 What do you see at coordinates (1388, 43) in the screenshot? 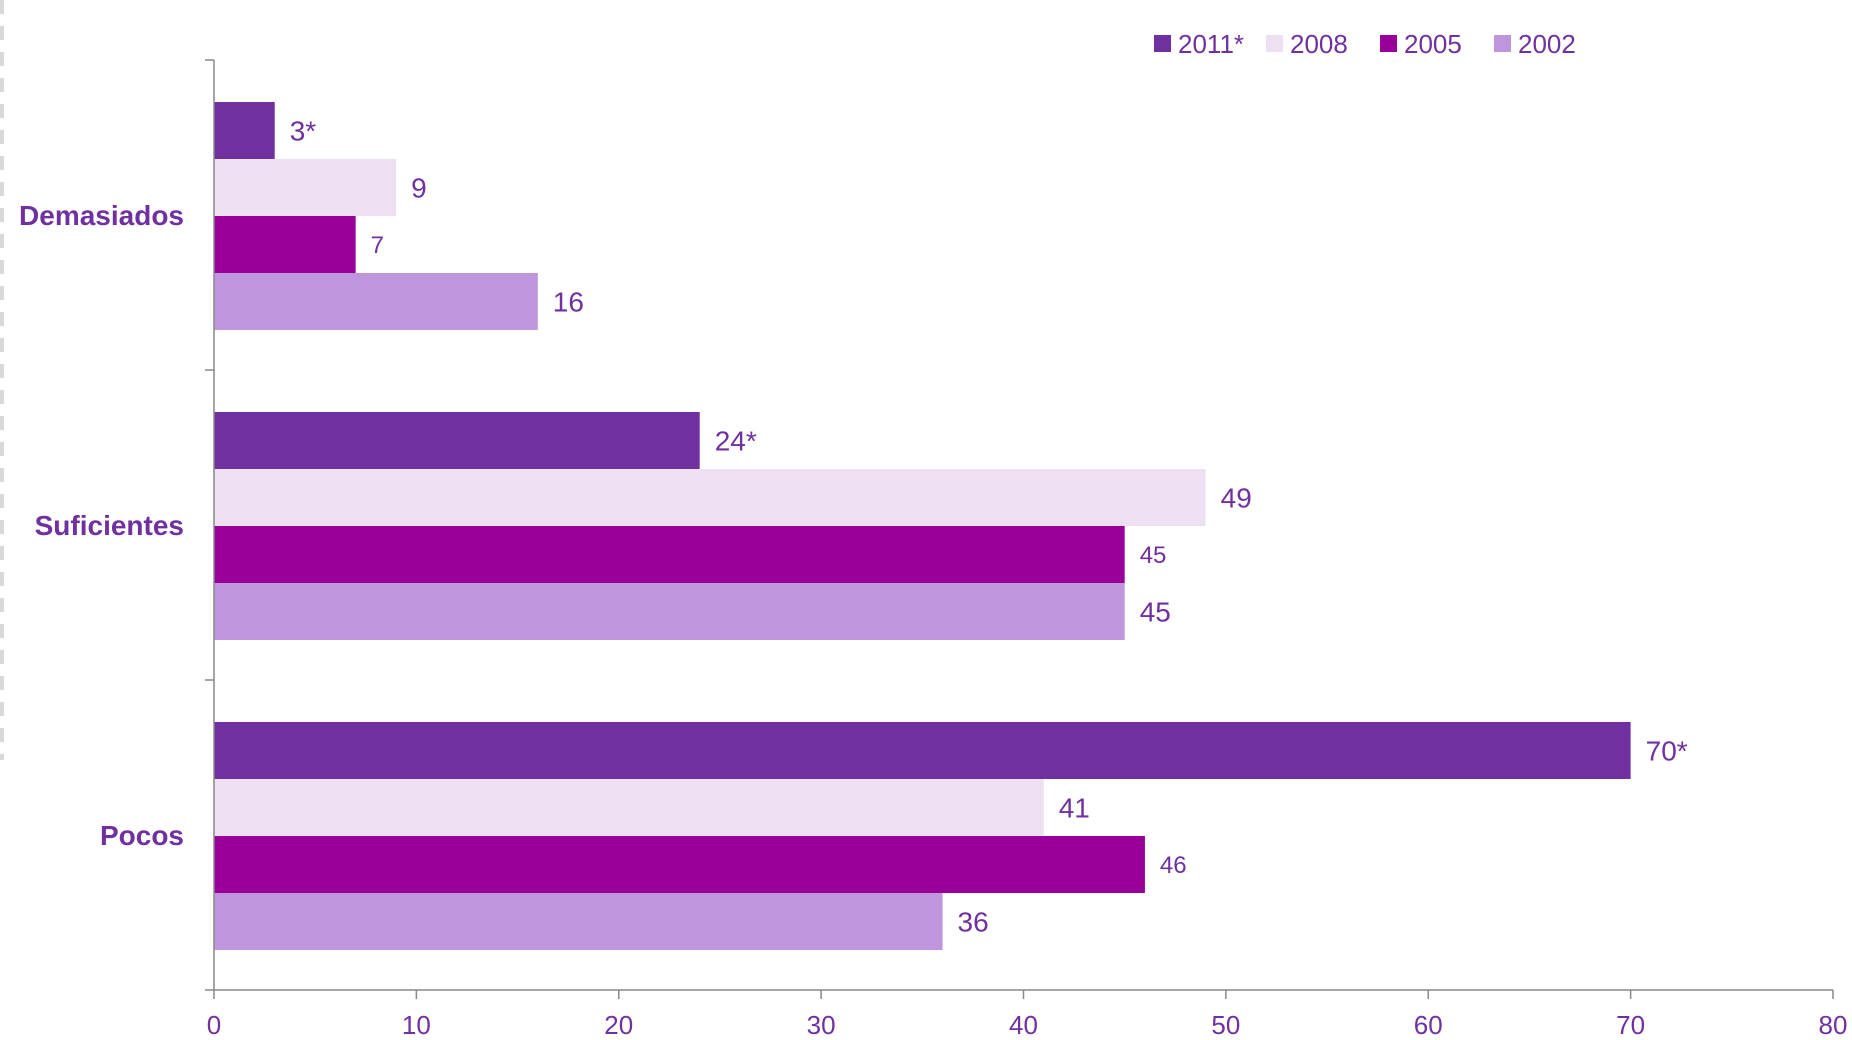
I see `legend-swatch-2005` at bounding box center [1388, 43].